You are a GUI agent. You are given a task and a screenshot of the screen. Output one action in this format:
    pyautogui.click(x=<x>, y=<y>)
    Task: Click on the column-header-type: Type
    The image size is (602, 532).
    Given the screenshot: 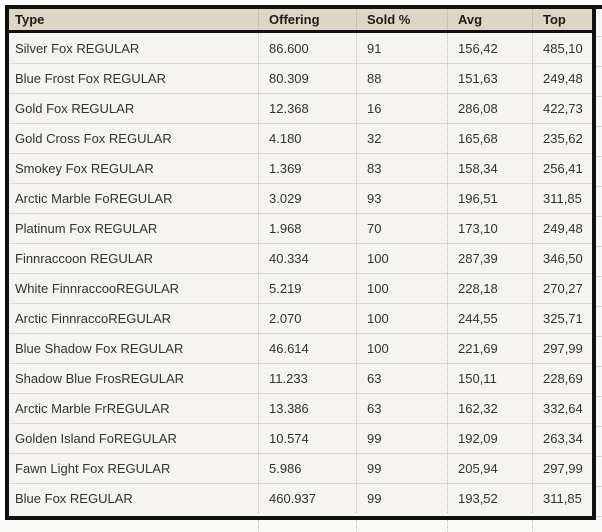 What is the action you would take?
    pyautogui.click(x=30, y=19)
    